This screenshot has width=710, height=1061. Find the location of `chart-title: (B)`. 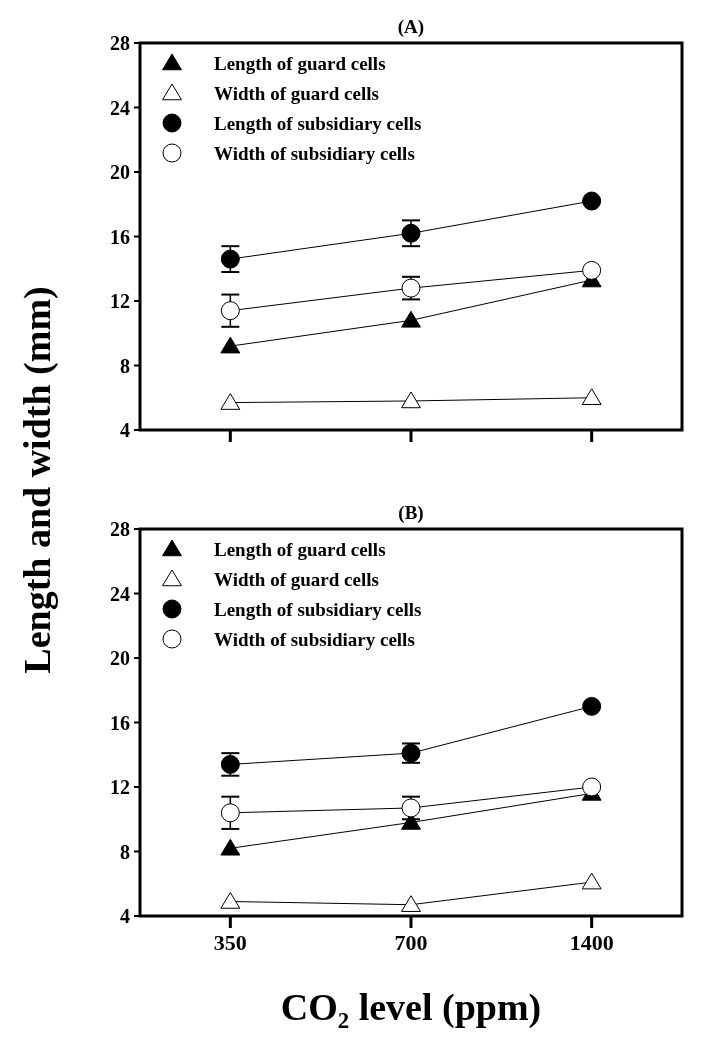

chart-title: (B) is located at coordinates (411, 513).